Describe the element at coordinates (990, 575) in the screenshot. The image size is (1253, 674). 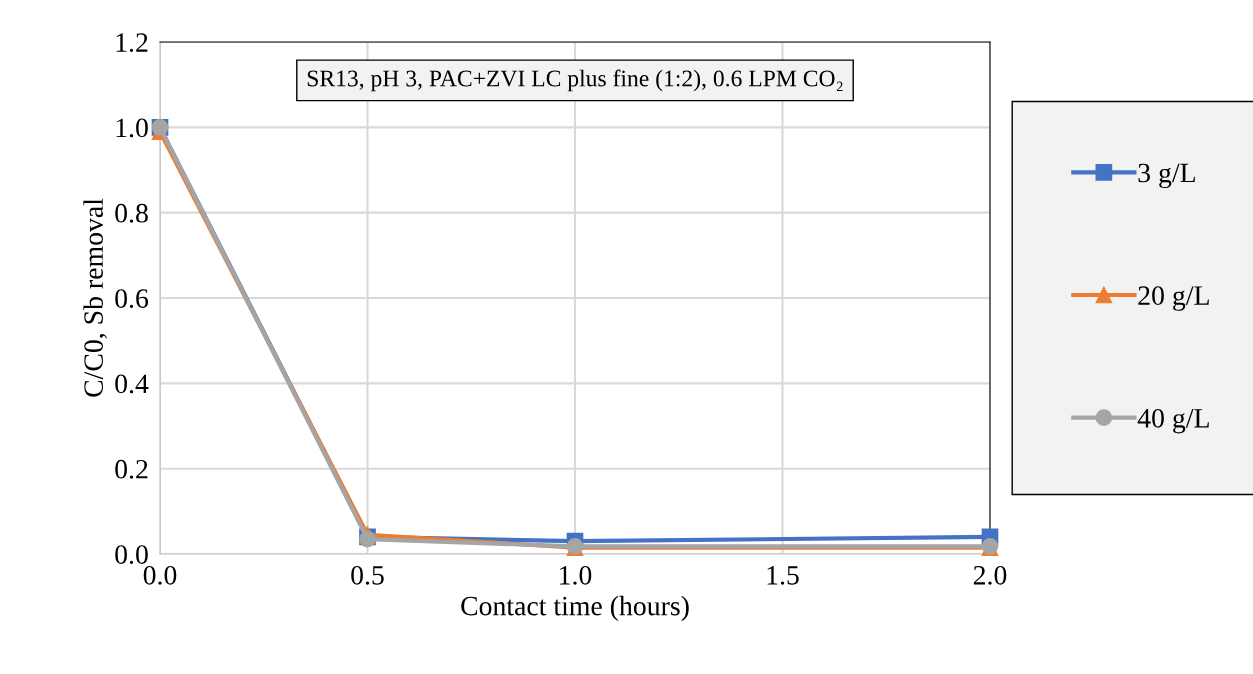
I see `x-tick-label: 2.0` at that location.